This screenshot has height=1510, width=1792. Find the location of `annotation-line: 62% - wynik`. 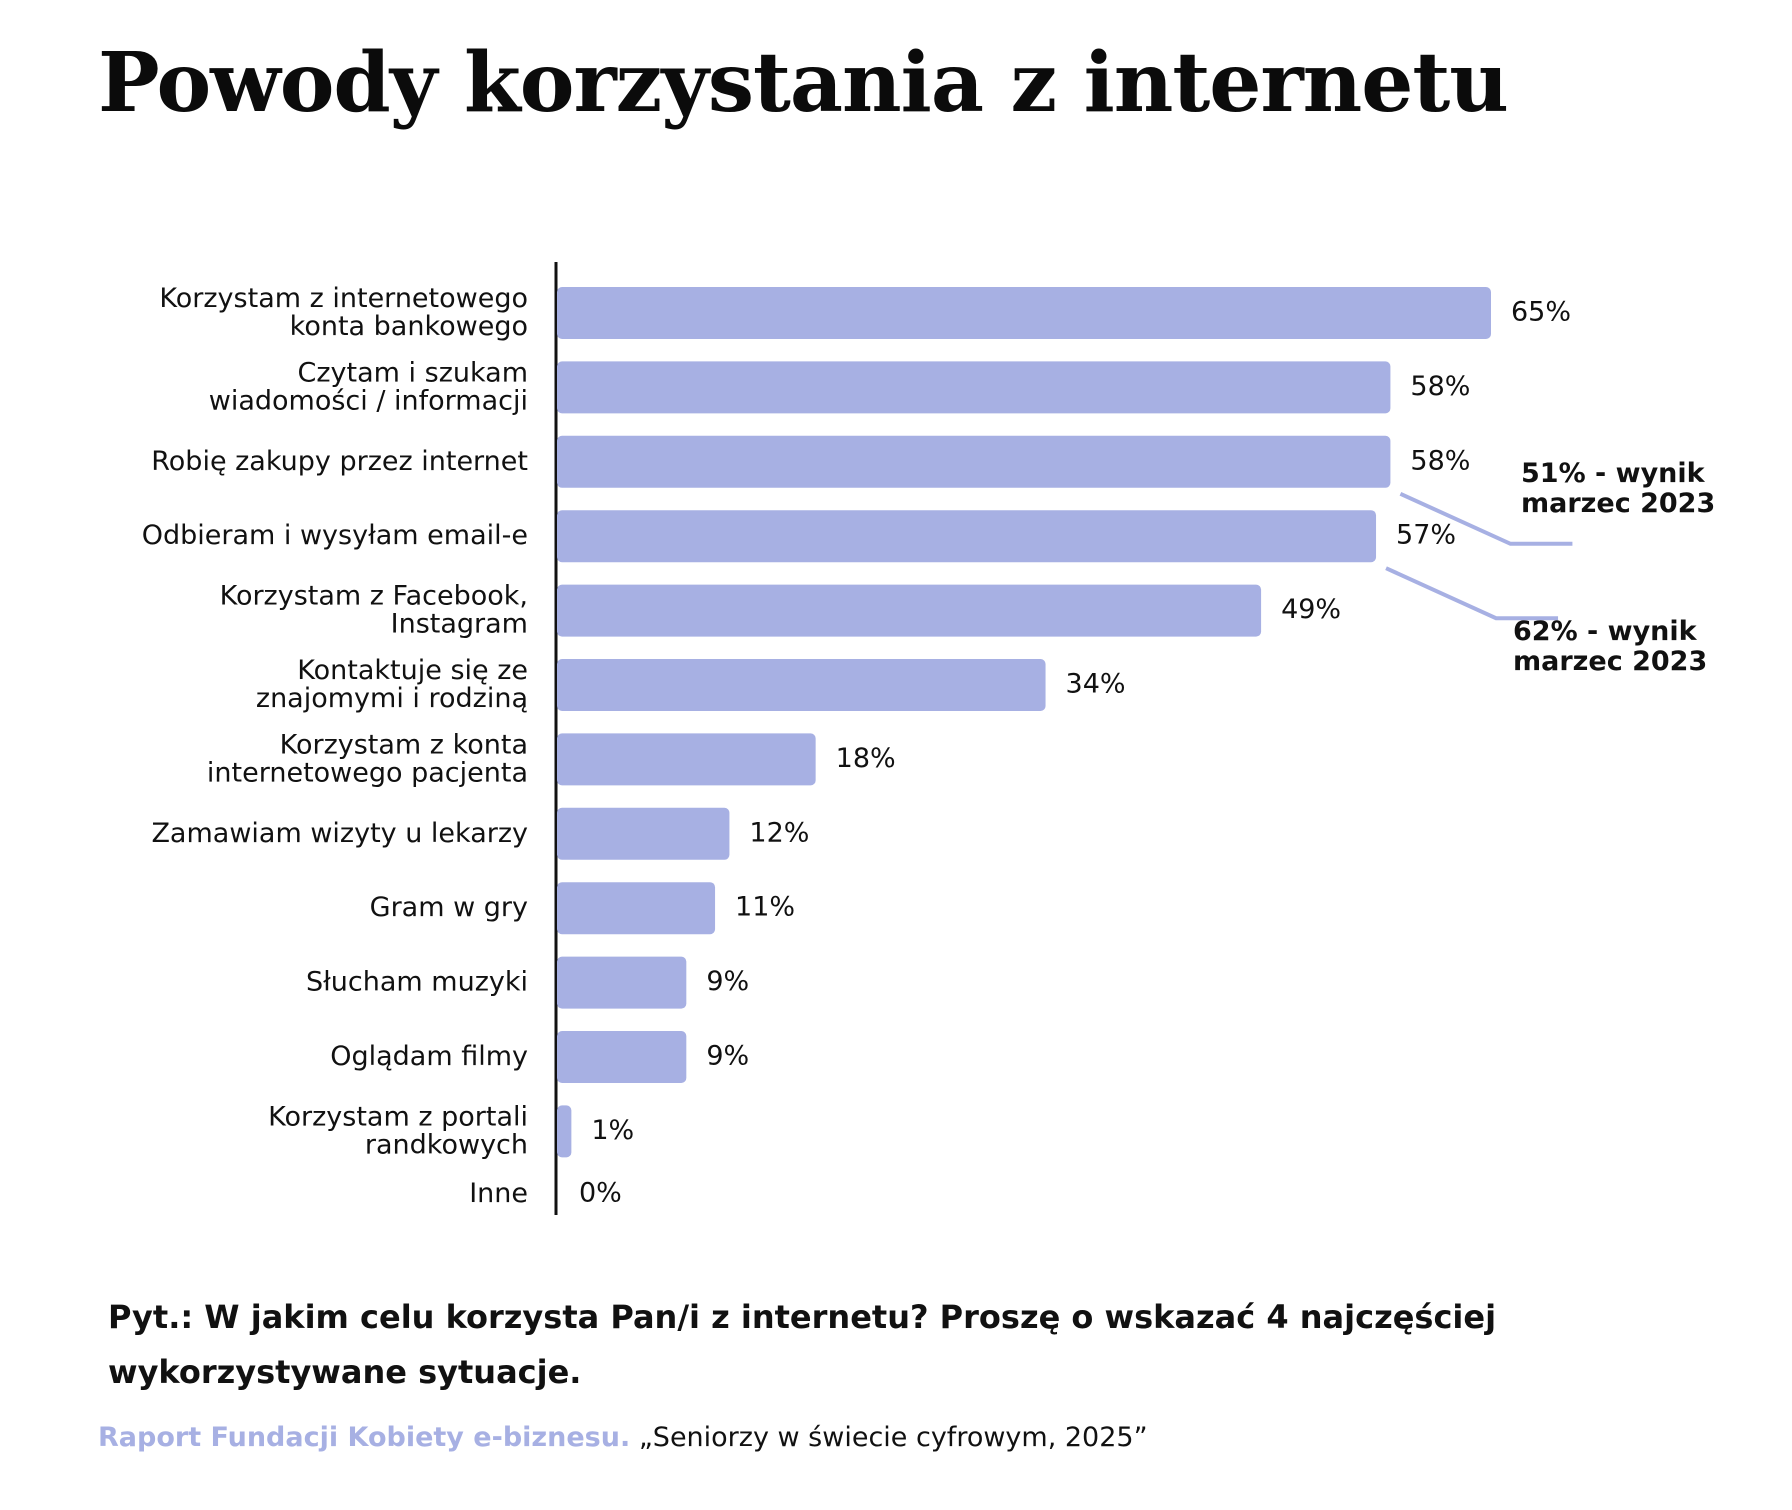

annotation-line: 62% - wynik is located at coordinates (1605, 631).